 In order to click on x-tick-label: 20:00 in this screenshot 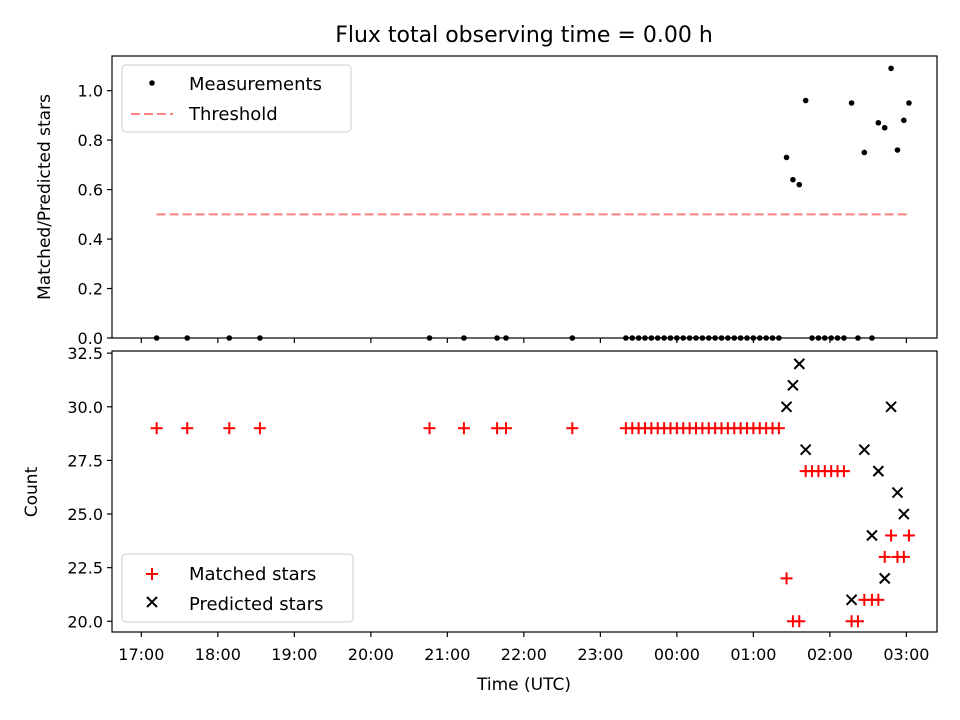, I will do `click(371, 654)`.